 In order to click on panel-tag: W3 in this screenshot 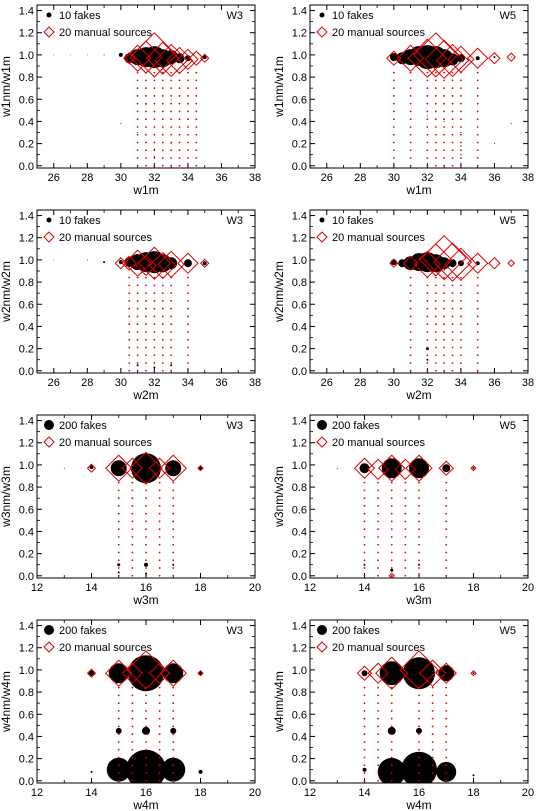, I will do `click(235, 221)`.